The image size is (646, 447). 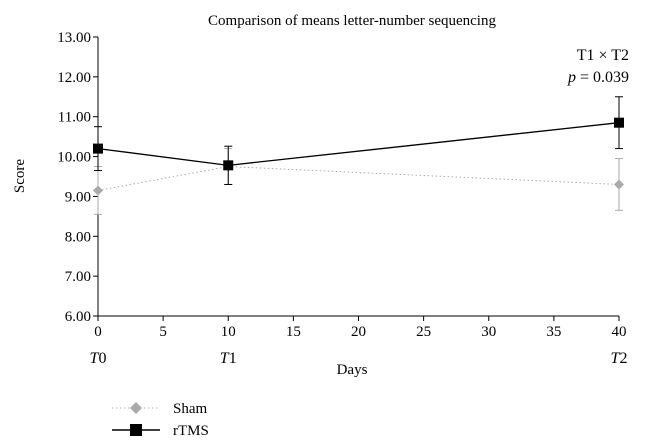 I want to click on x-tick-label: 5, so click(x=163, y=332).